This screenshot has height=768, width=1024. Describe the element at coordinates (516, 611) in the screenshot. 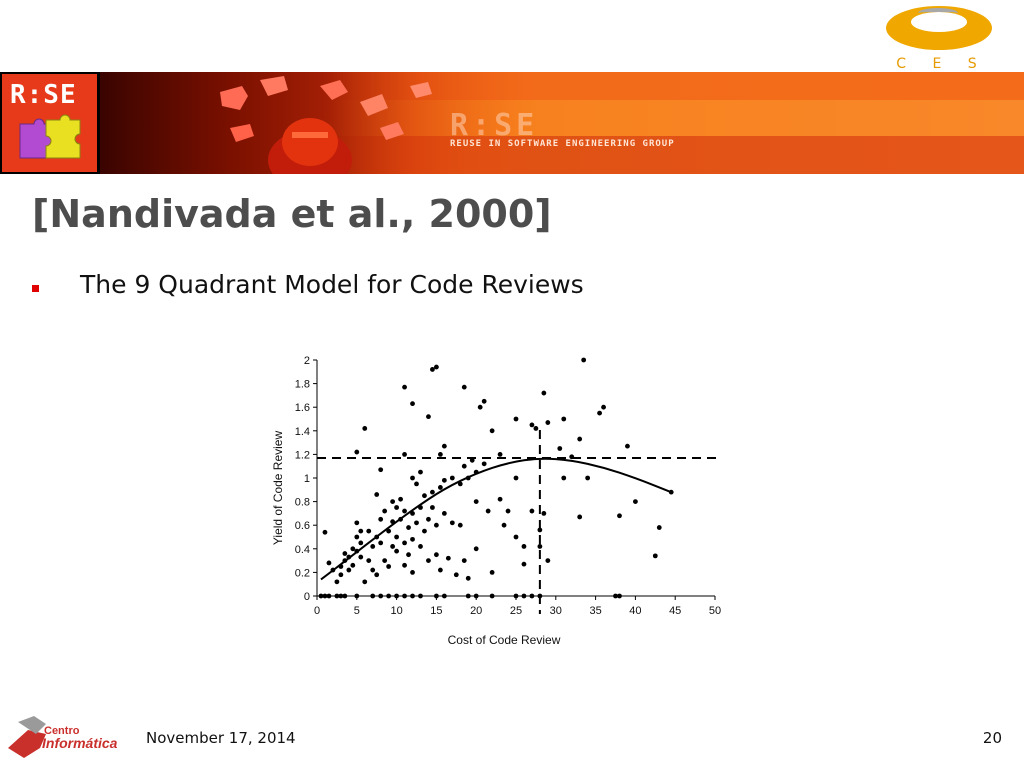

I see `x-tick-label: 25` at that location.